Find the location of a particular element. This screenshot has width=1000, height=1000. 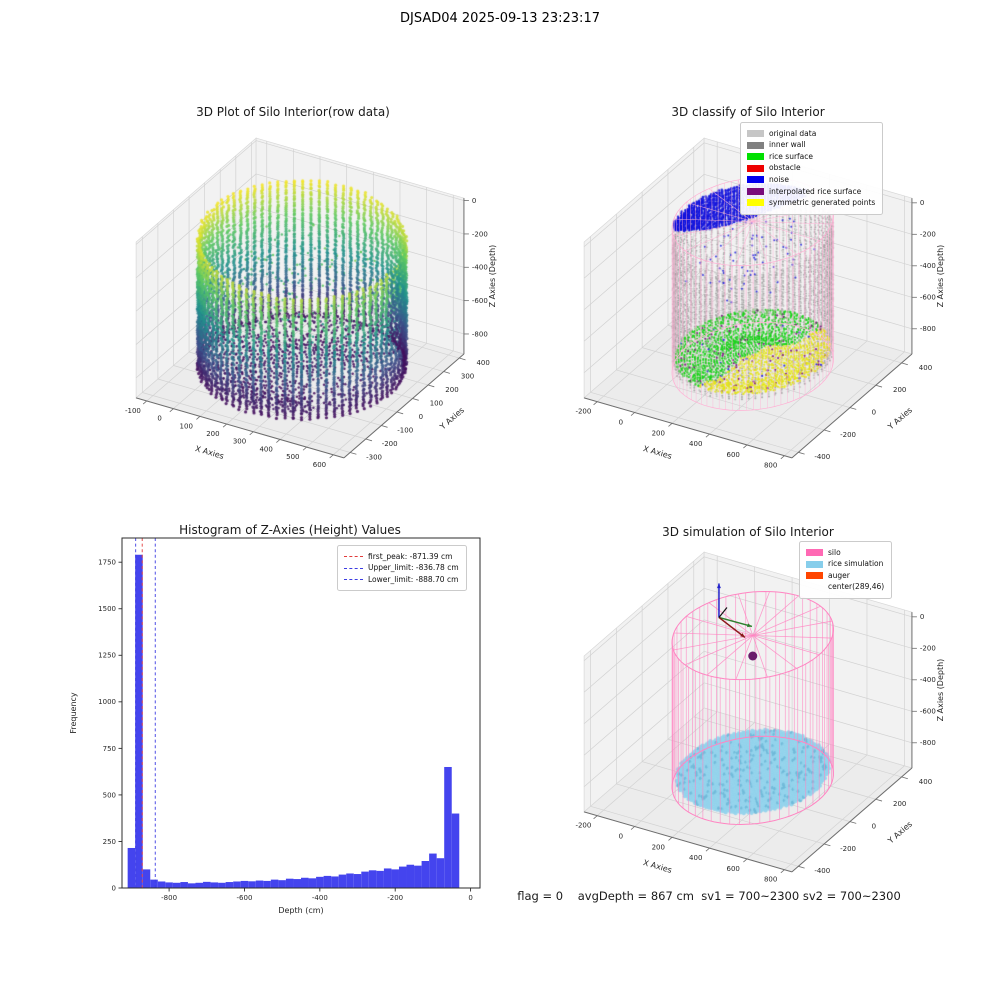

svg-text: Frequency is located at coordinates (73, 713).